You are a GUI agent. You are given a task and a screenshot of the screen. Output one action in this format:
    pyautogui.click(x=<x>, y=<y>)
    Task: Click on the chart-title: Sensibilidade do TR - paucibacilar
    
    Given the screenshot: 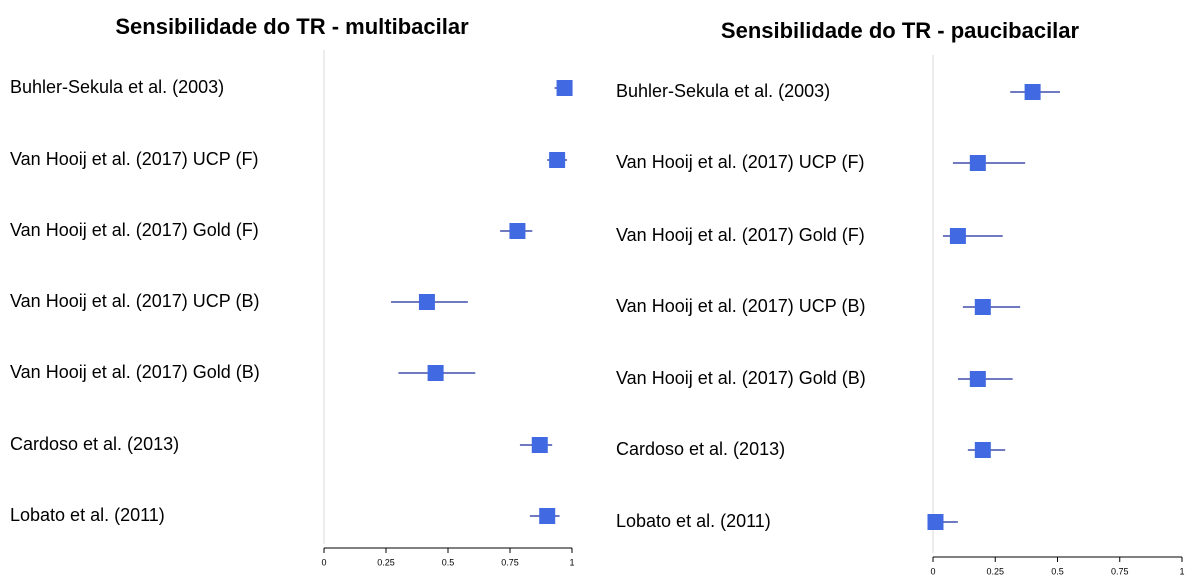 What is the action you would take?
    pyautogui.click(x=900, y=30)
    